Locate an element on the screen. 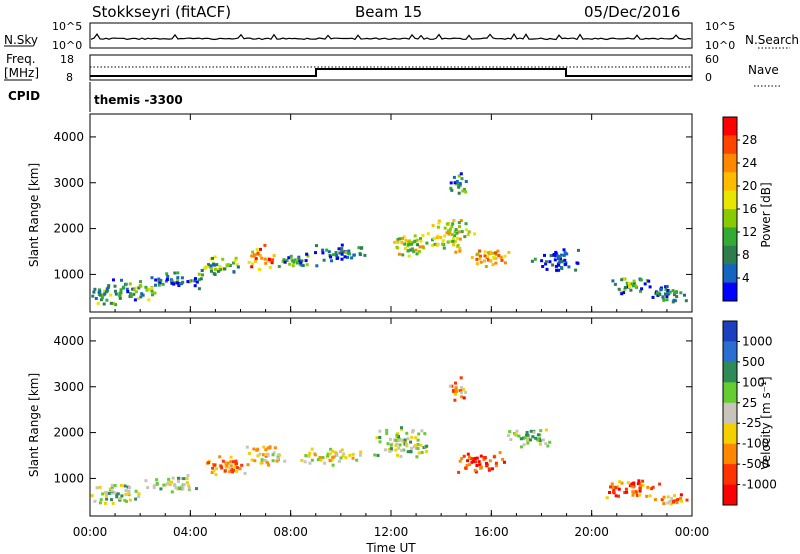 This screenshot has height=554, width=800. cpid-value: themis -3300 is located at coordinates (138, 100).